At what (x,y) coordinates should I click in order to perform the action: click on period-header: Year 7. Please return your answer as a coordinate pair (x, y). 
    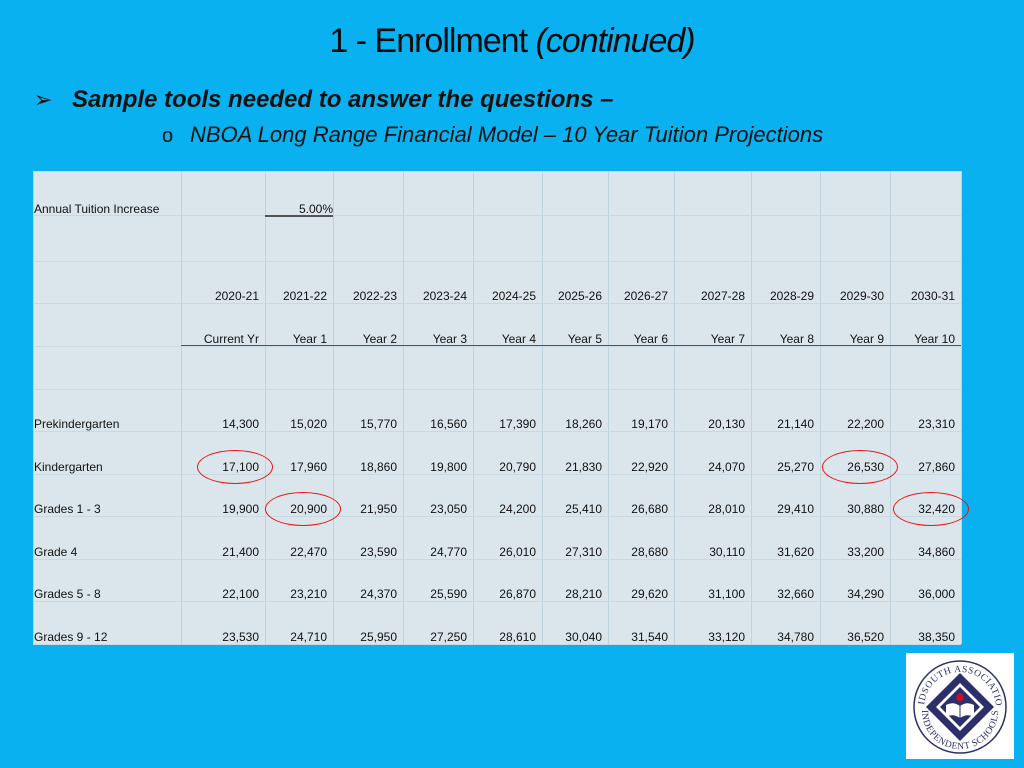
    Looking at the image, I should click on (727, 339).